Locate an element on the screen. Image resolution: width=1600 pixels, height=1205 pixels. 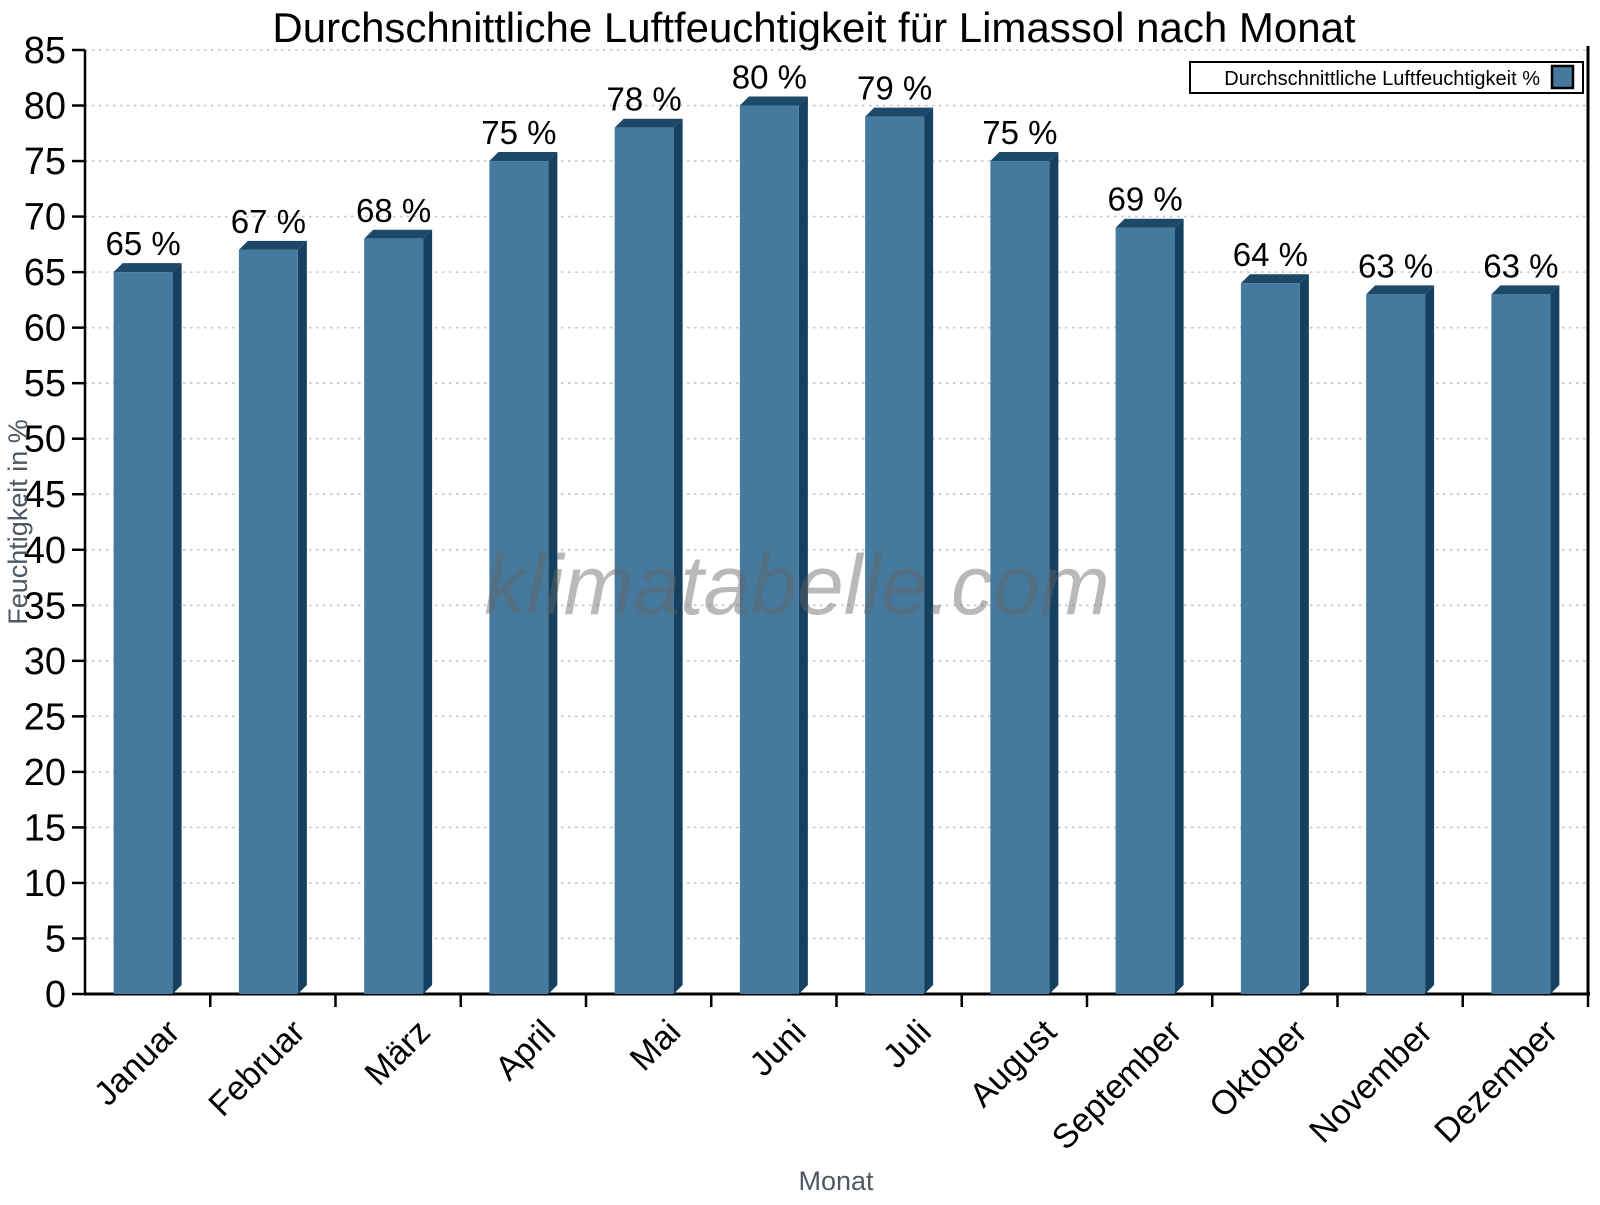
y-tick-label-65: 65 is located at coordinates (45, 273).